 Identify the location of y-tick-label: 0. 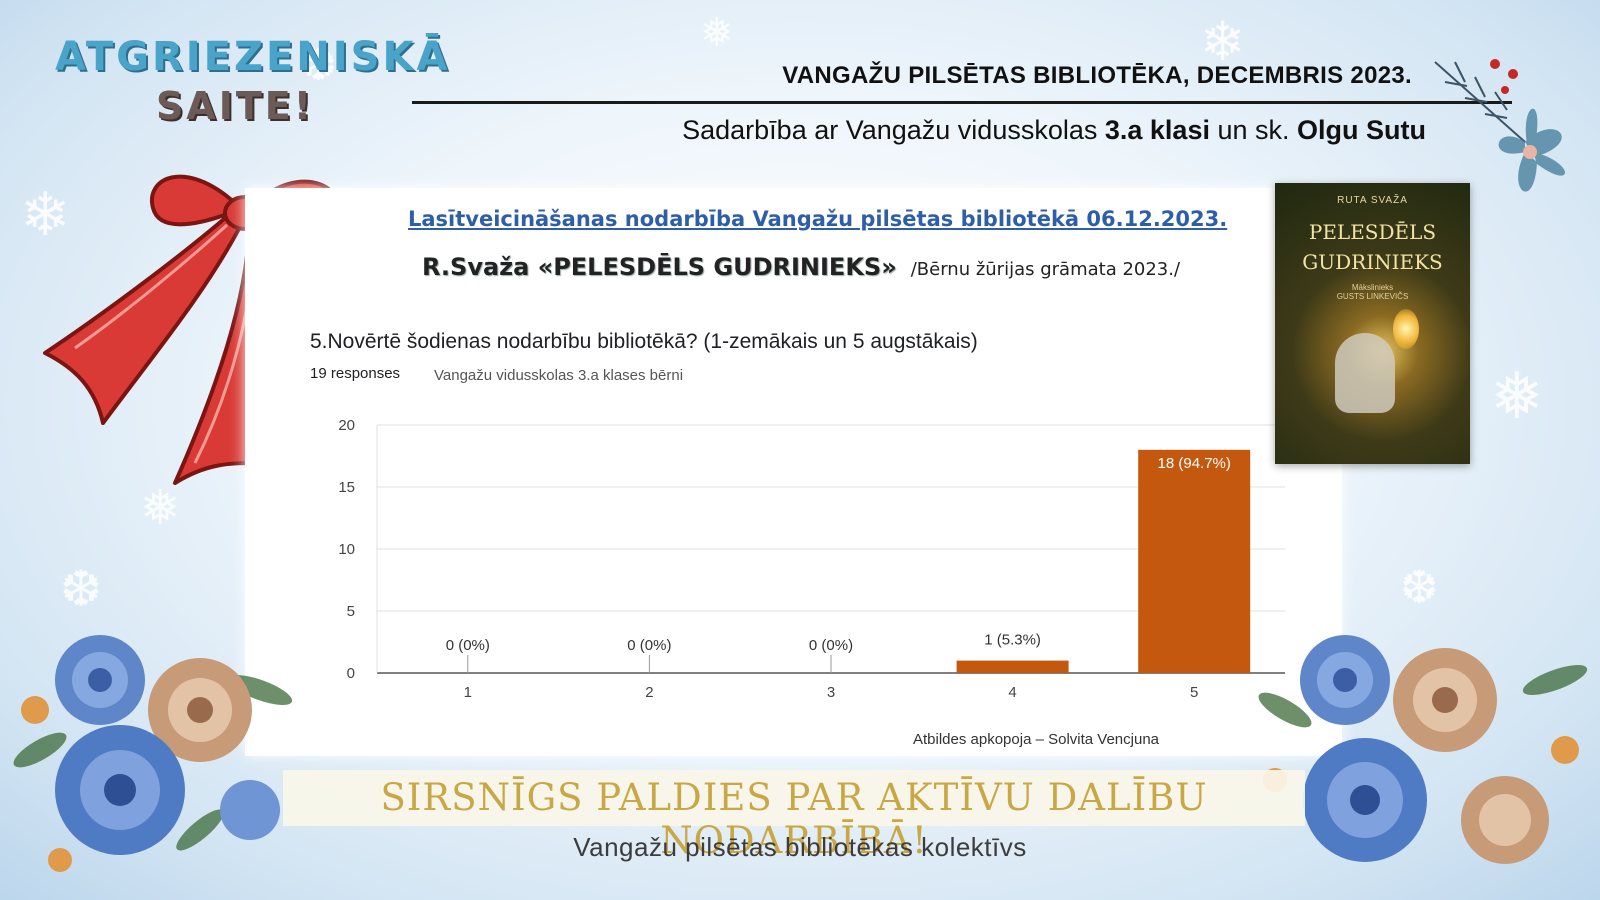
(351, 673).